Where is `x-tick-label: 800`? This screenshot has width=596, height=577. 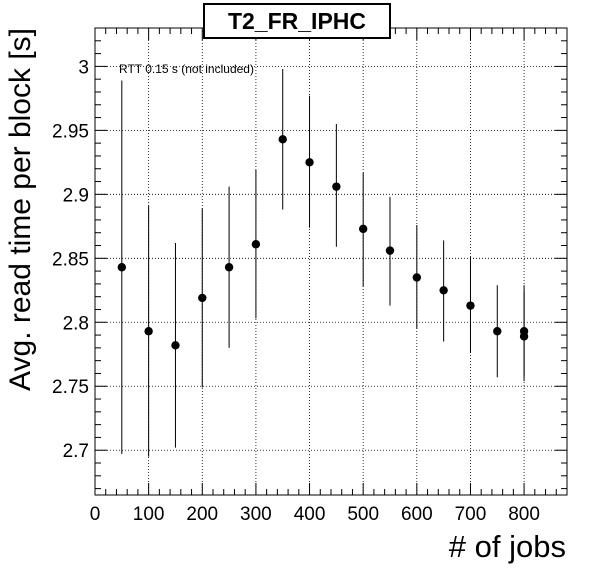
x-tick-label: 800 is located at coordinates (524, 514).